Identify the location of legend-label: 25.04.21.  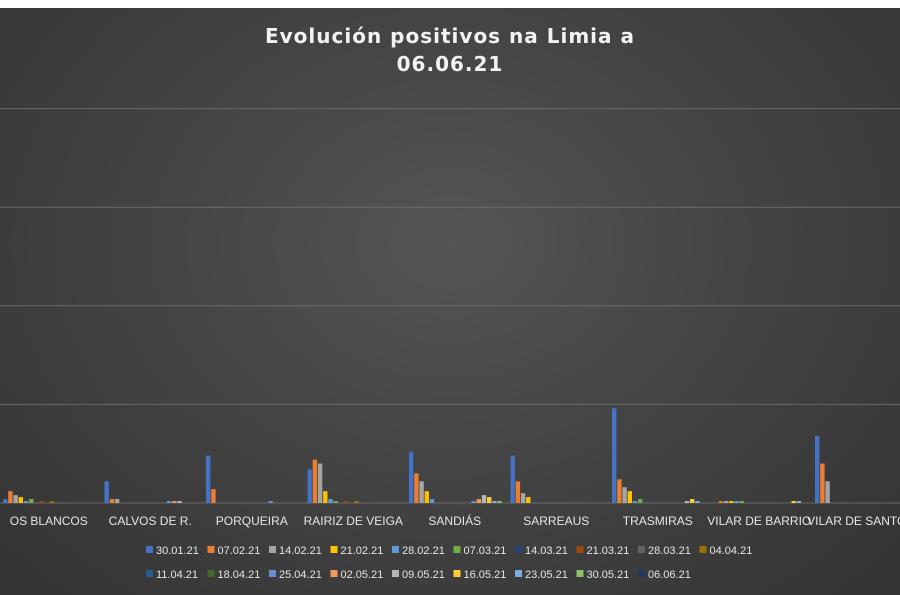
(300, 575).